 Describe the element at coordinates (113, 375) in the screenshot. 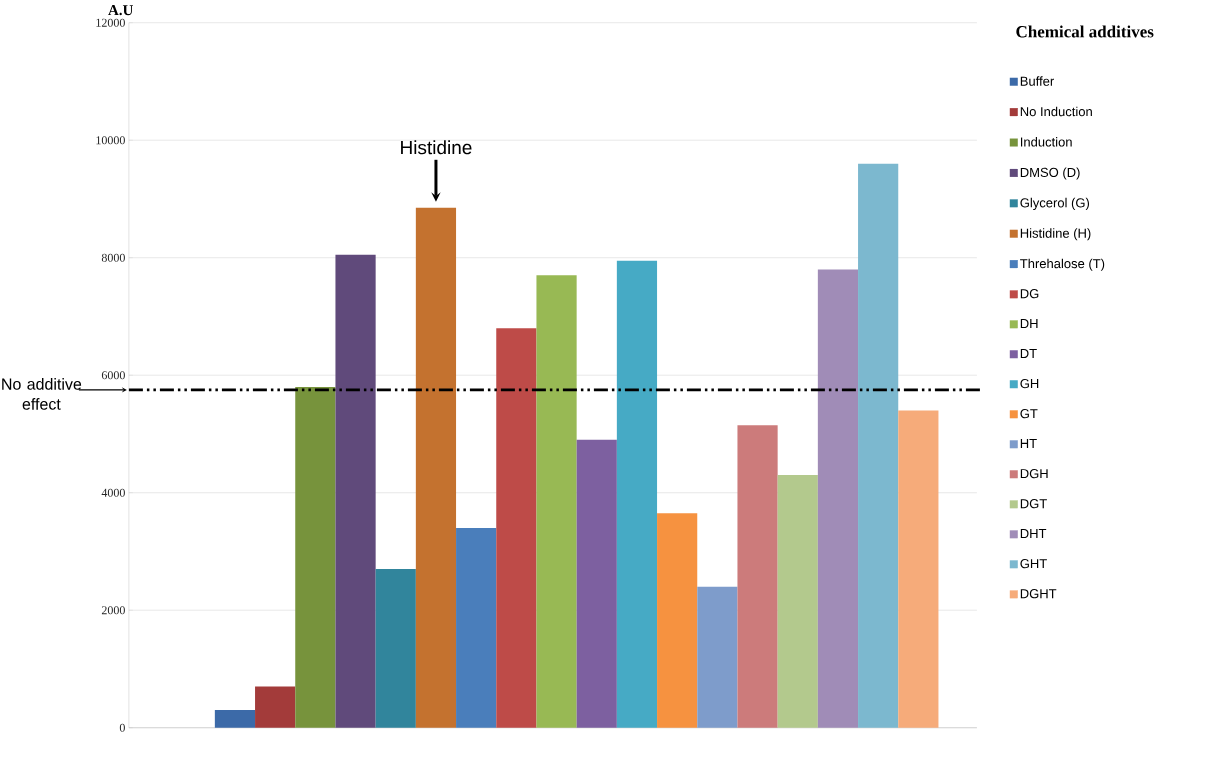

I see `y-tick-label: 6000` at that location.